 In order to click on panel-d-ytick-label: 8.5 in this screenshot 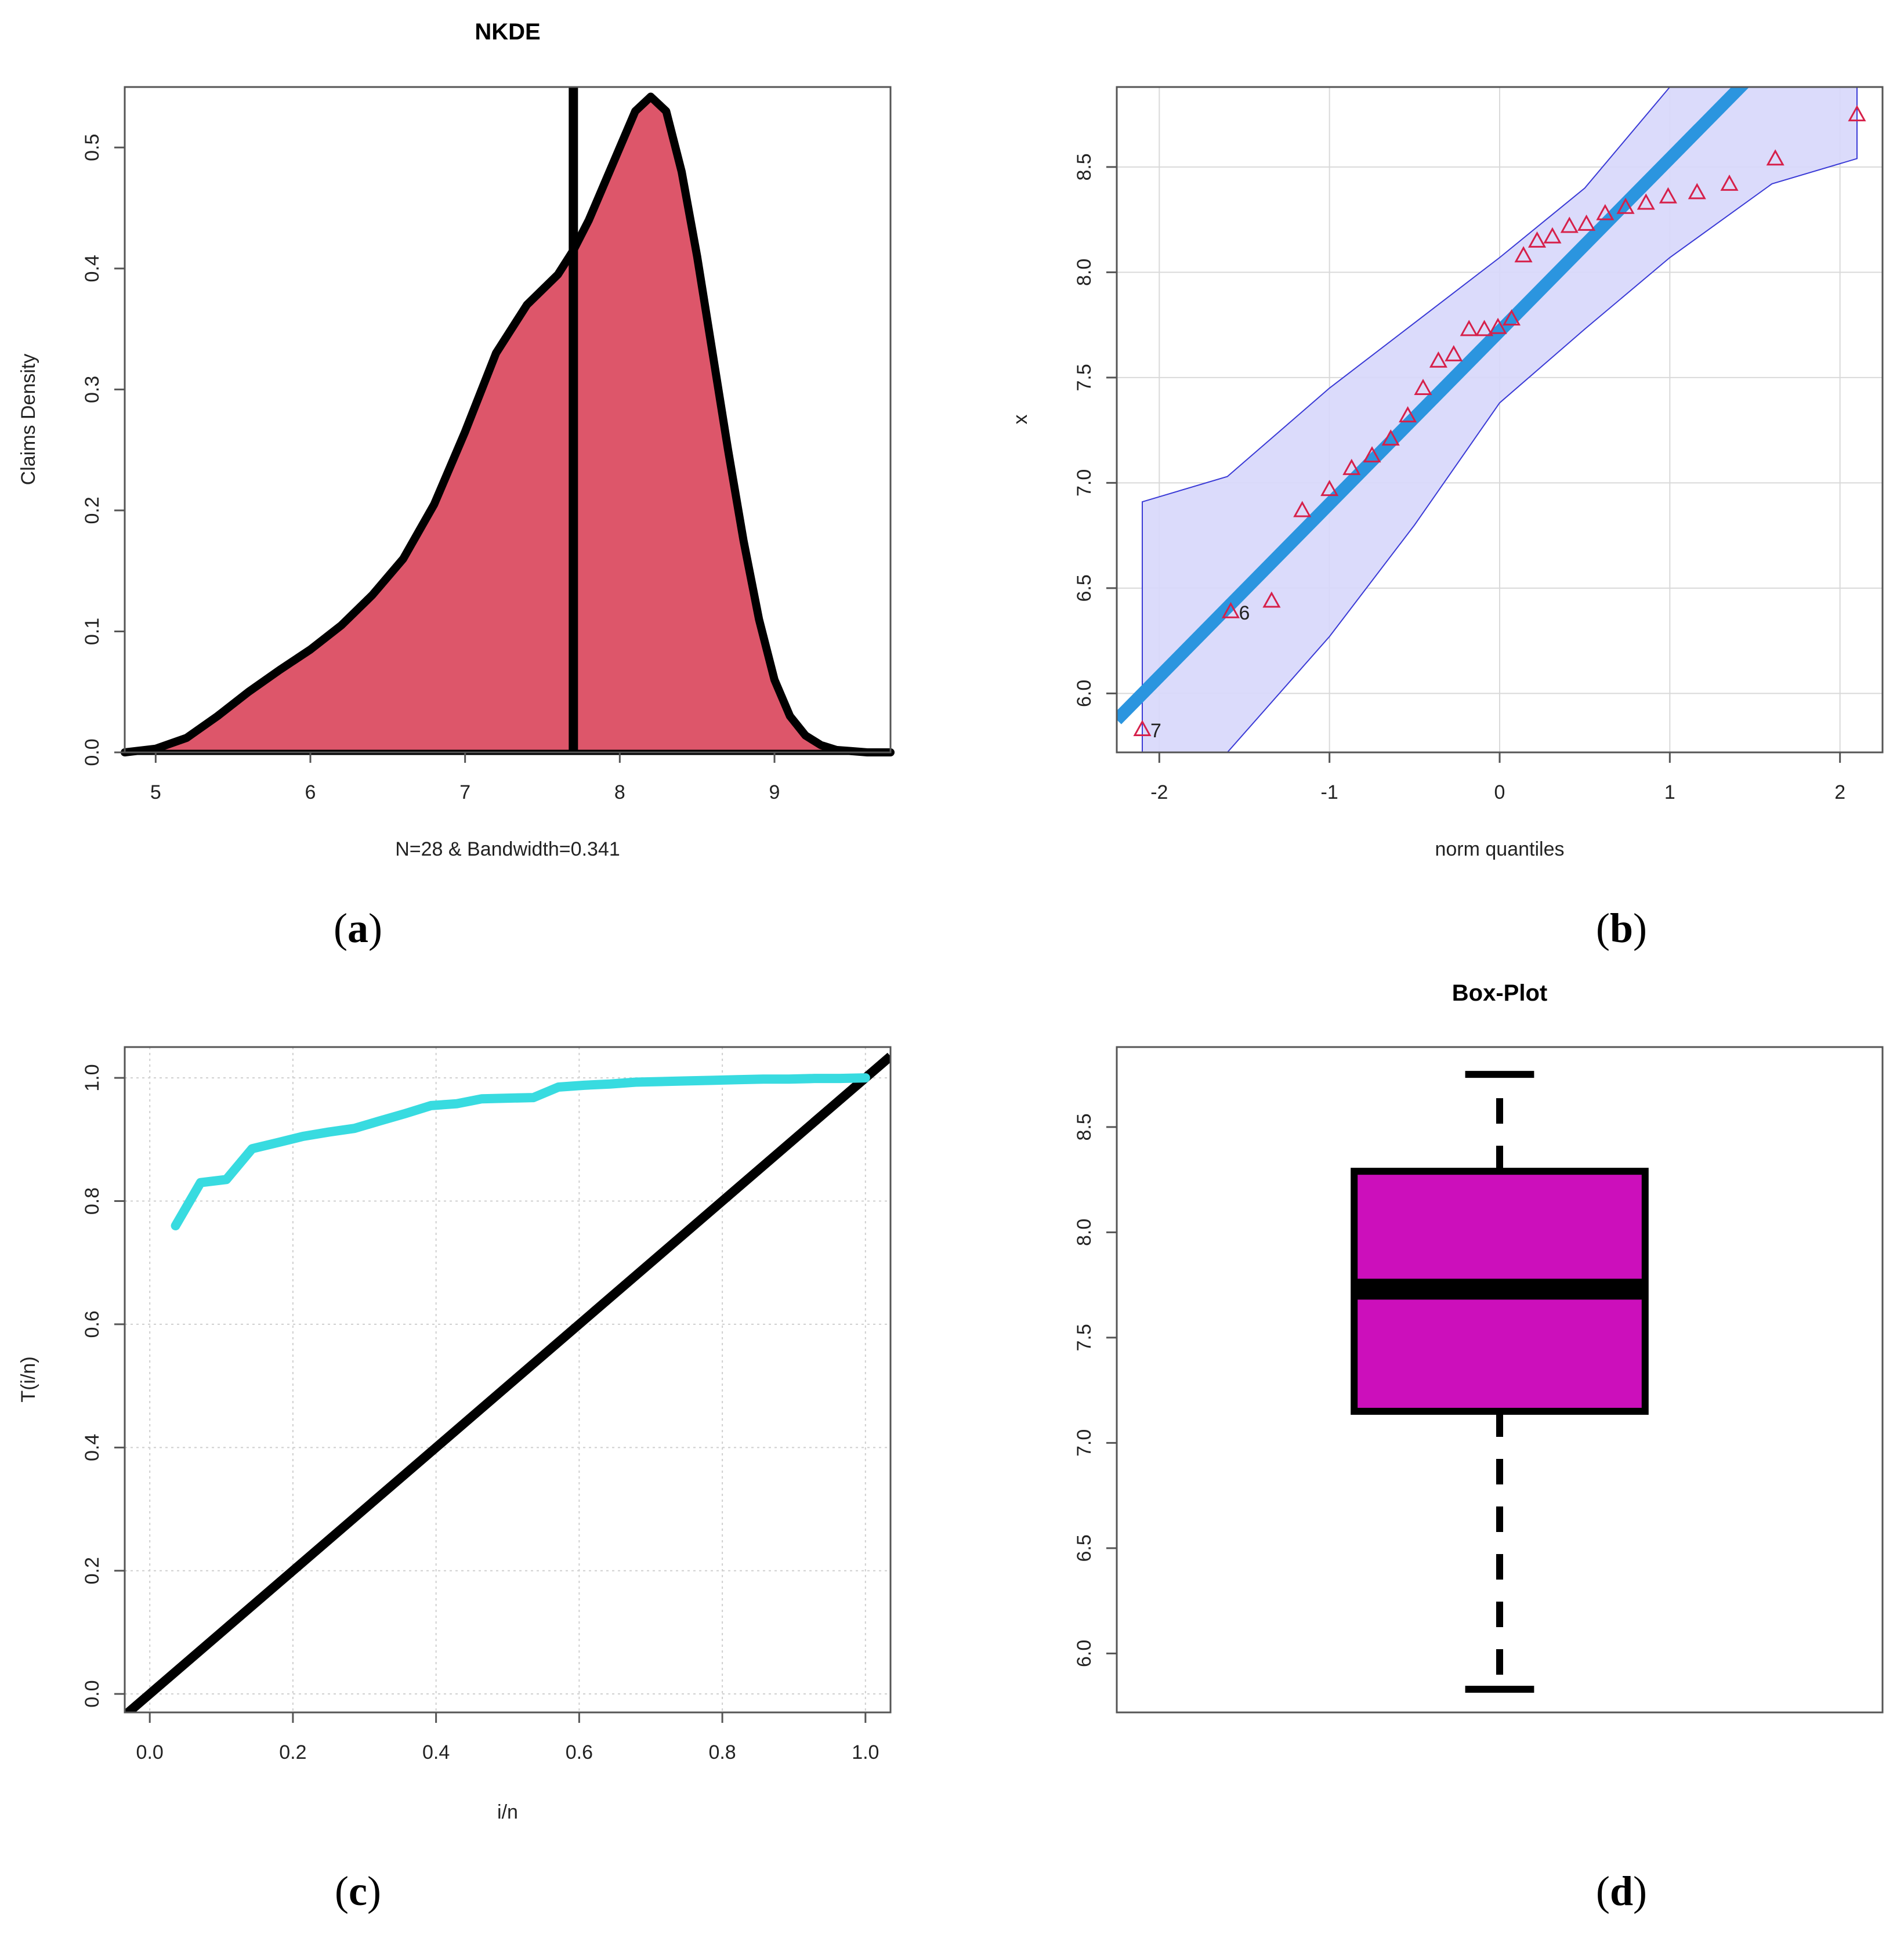, I will do `click(1084, 1126)`.